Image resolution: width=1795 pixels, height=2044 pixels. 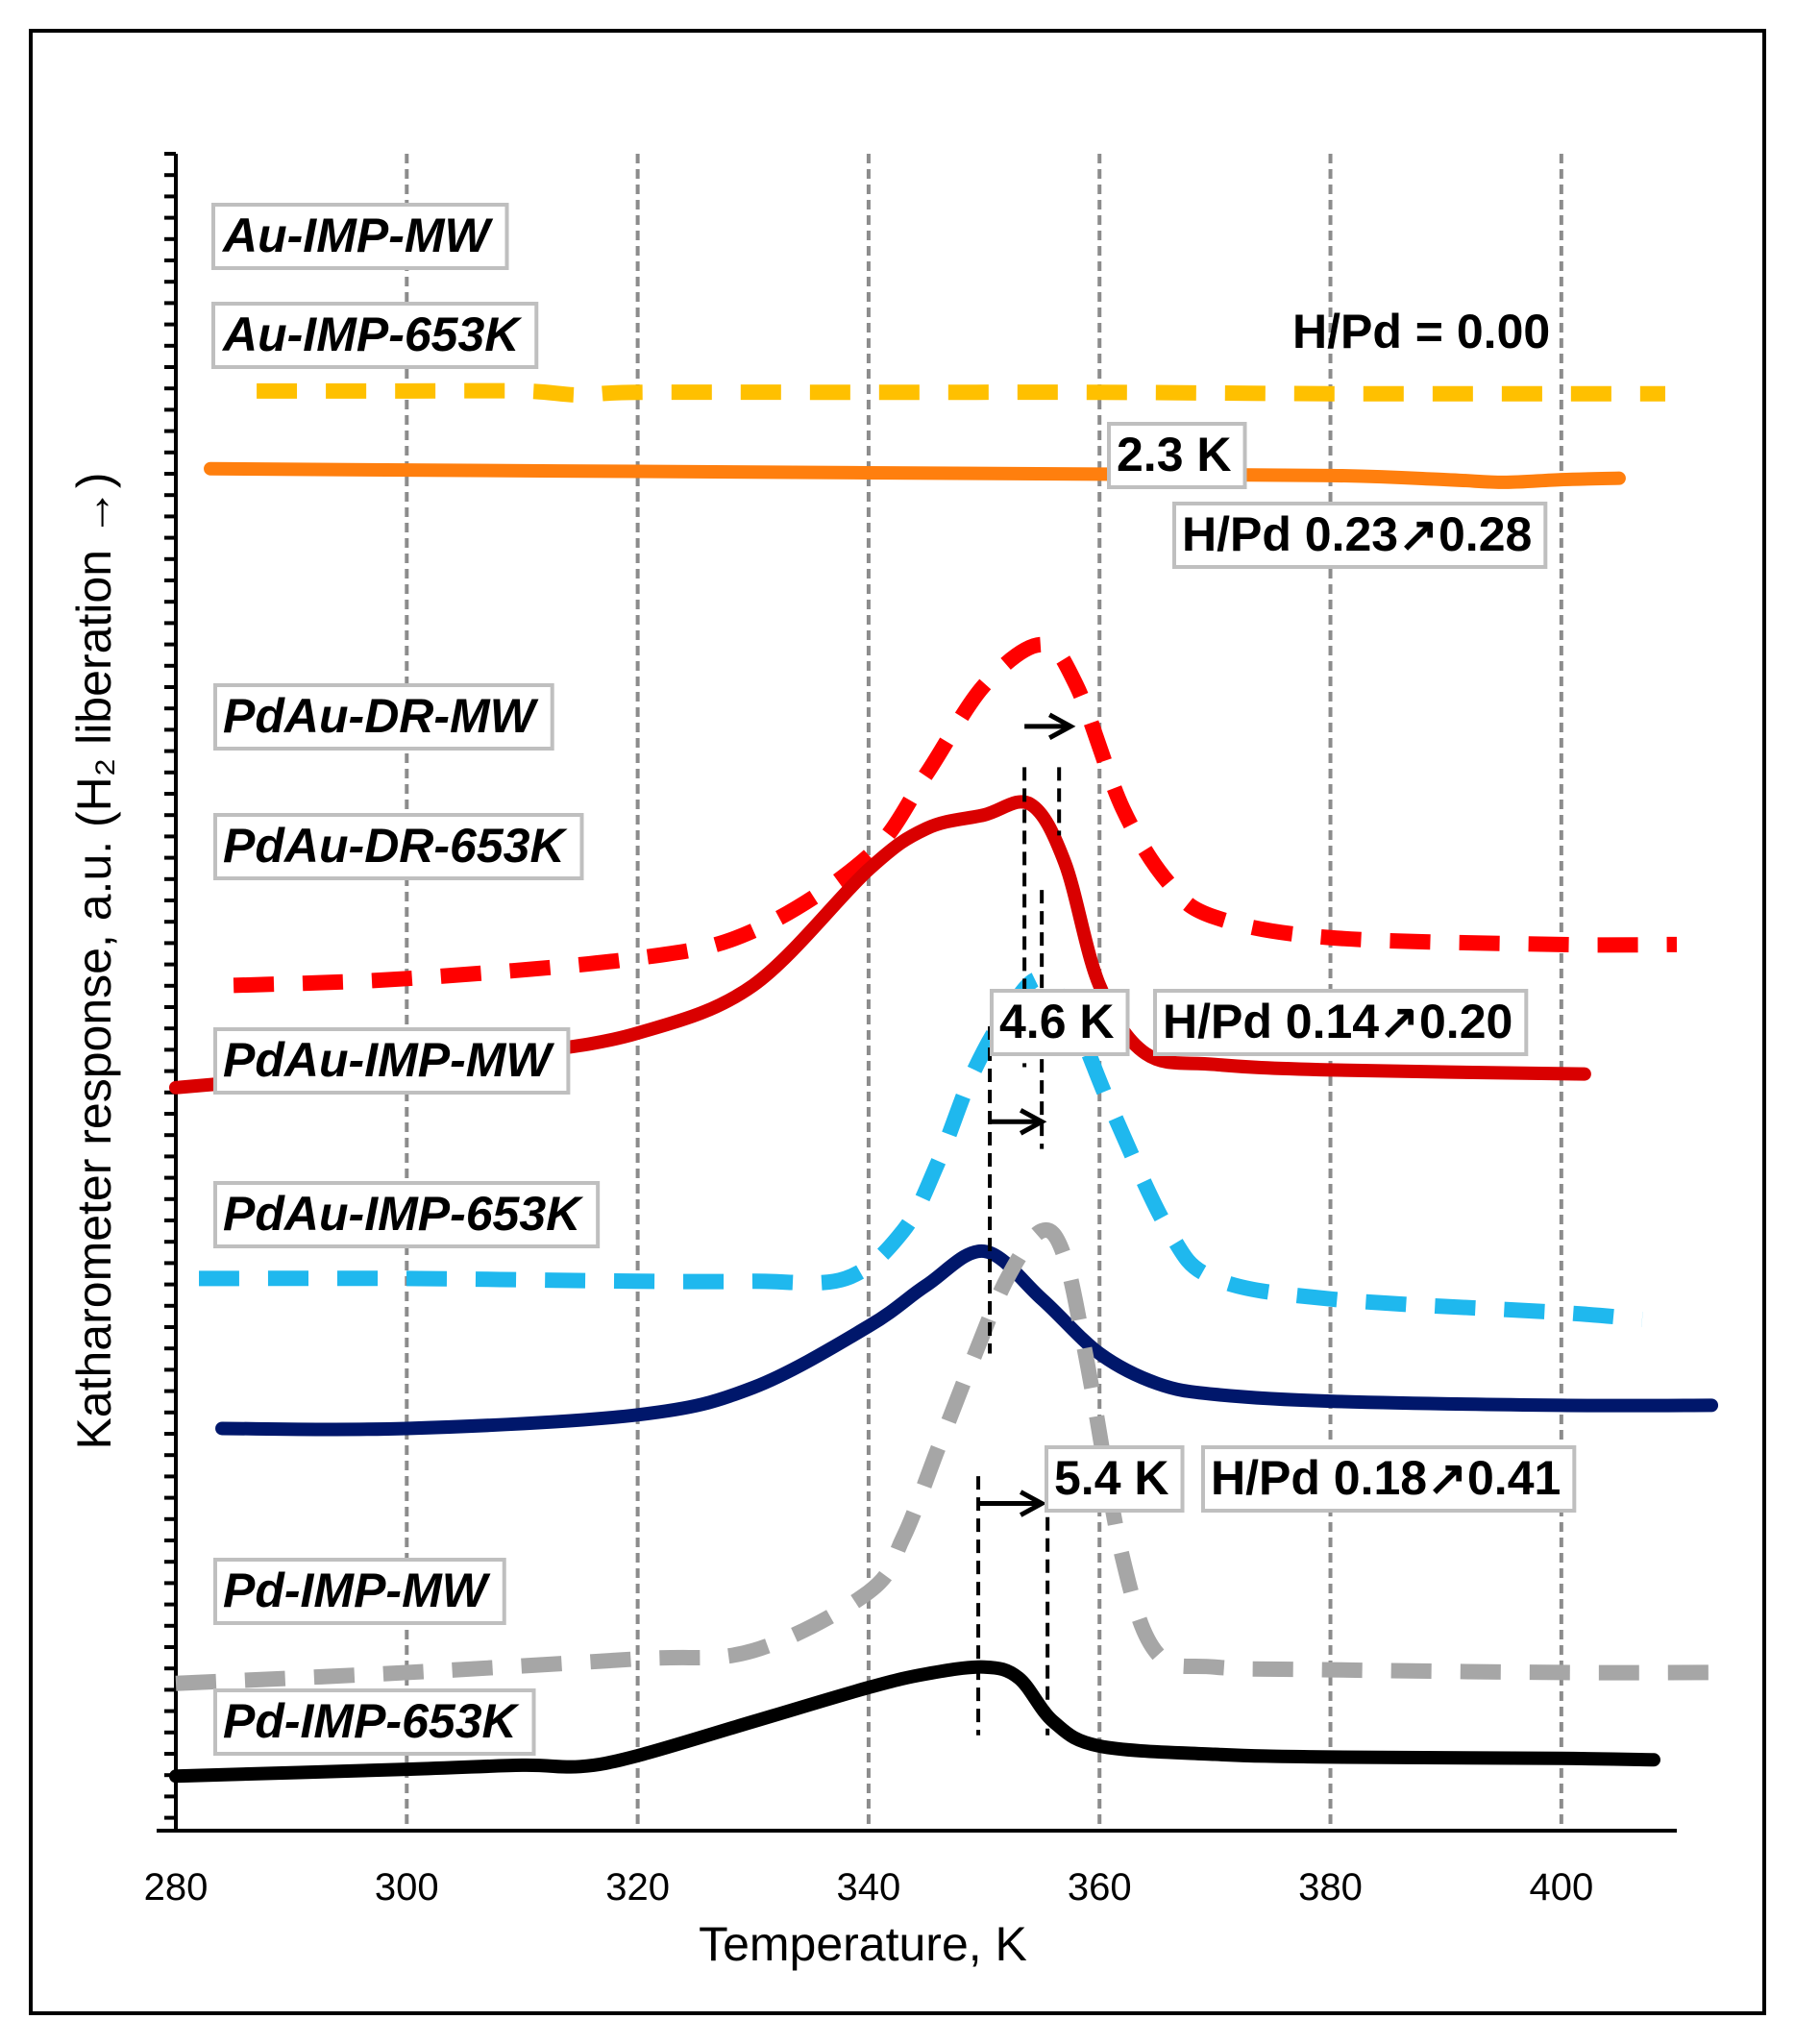 I want to click on series-line-pdau-imp-653k, so click(x=967, y=1340).